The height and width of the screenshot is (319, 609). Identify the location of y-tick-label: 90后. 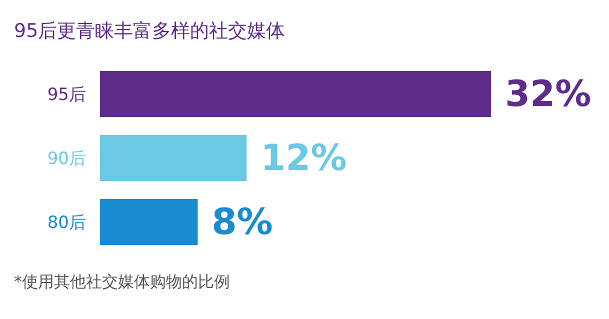
(66, 159).